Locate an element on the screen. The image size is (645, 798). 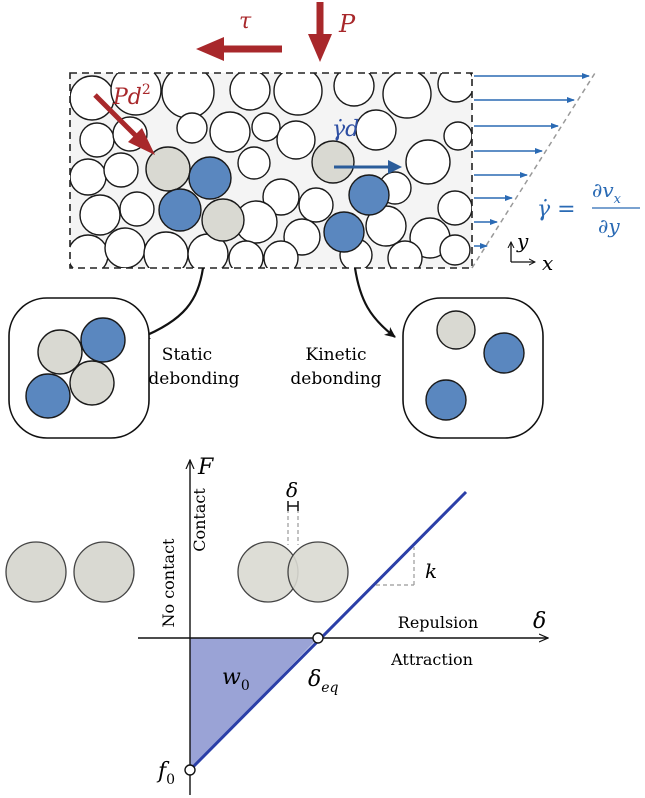
pressure-arrow-head is located at coordinates (320, 48).